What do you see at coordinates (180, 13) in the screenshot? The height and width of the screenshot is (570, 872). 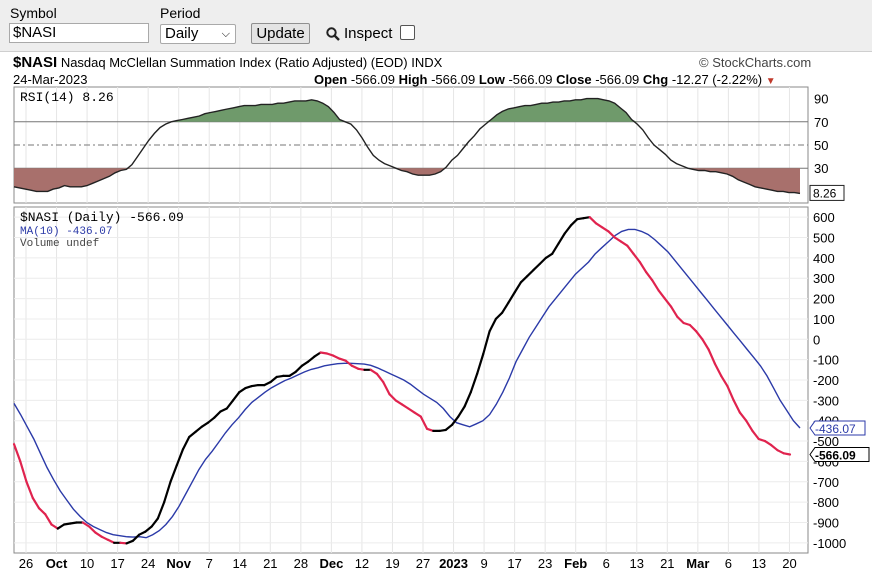 I see `period-label: Period` at bounding box center [180, 13].